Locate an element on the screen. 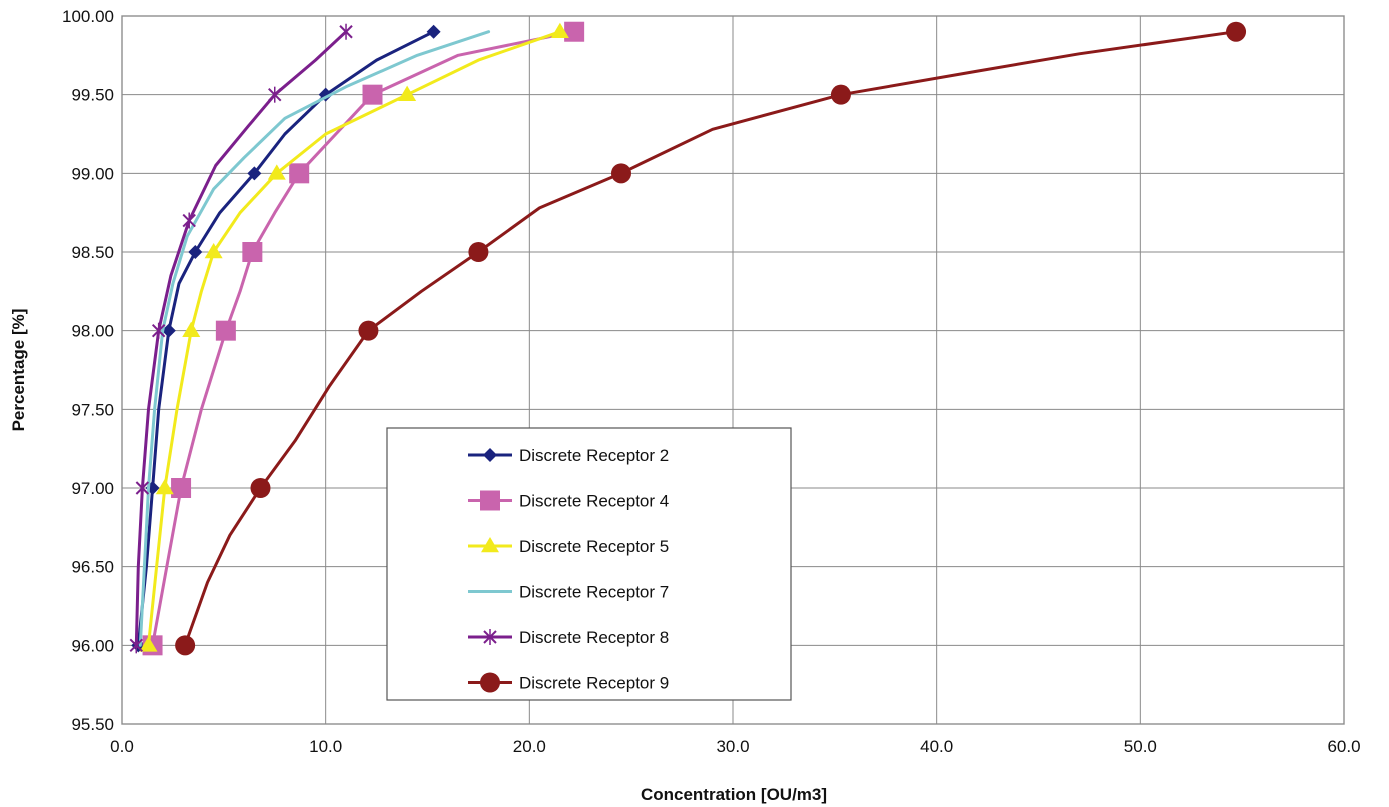 This screenshot has height=807, width=1389. legend-label: Discrete Receptor 8 is located at coordinates (594, 637).